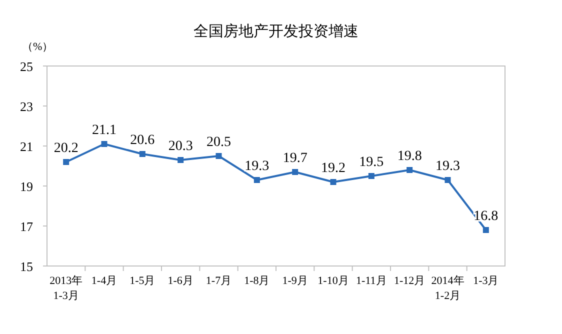 This screenshot has height=334, width=562. Describe the element at coordinates (38, 47) in the screenshot. I see `y-axis-title: （%）` at that location.